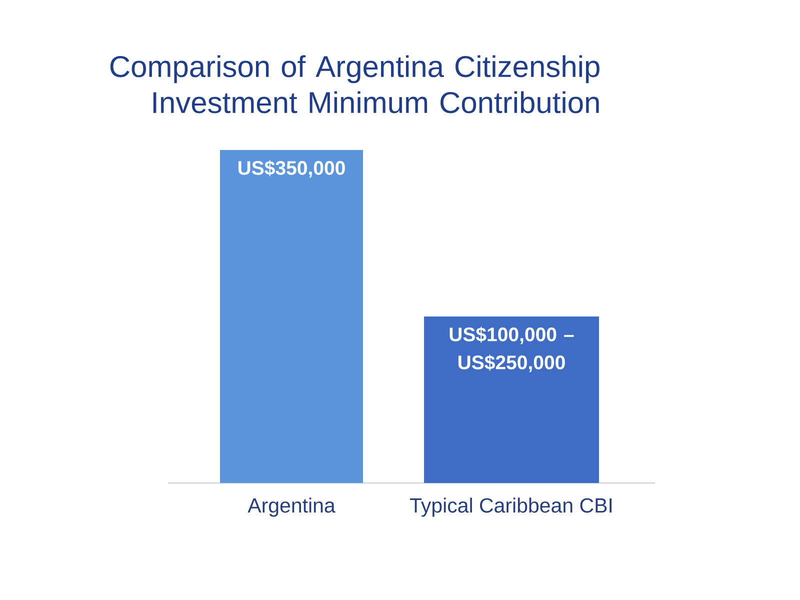 This screenshot has height=600, width=800. I want to click on data-label: US$100,000 – US$250,000, so click(512, 349).